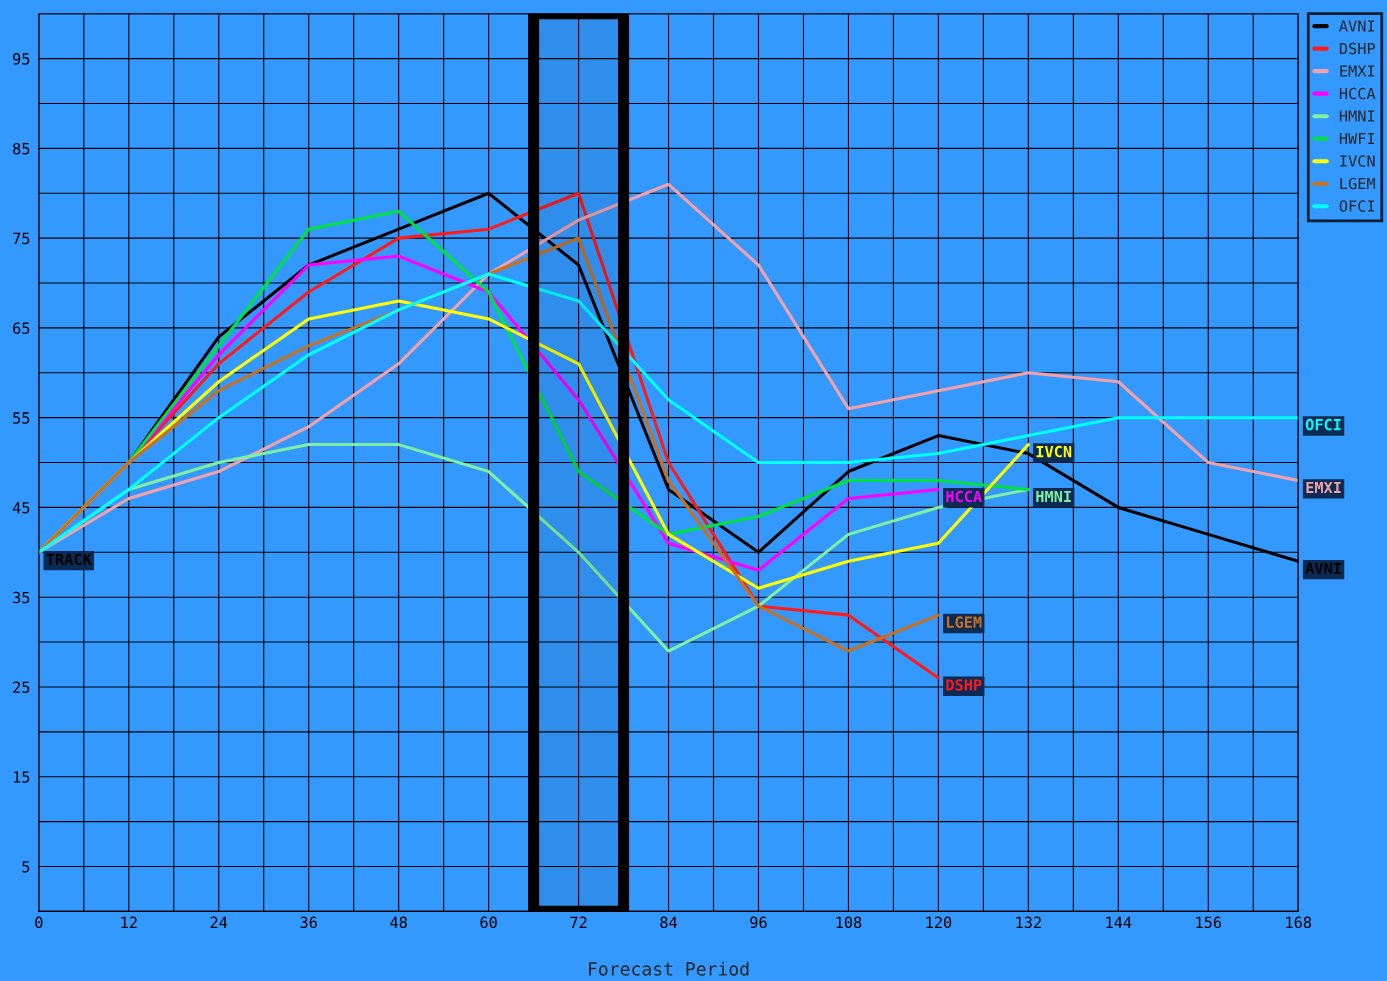  I want to click on x-tick-label: 168, so click(1299, 922).